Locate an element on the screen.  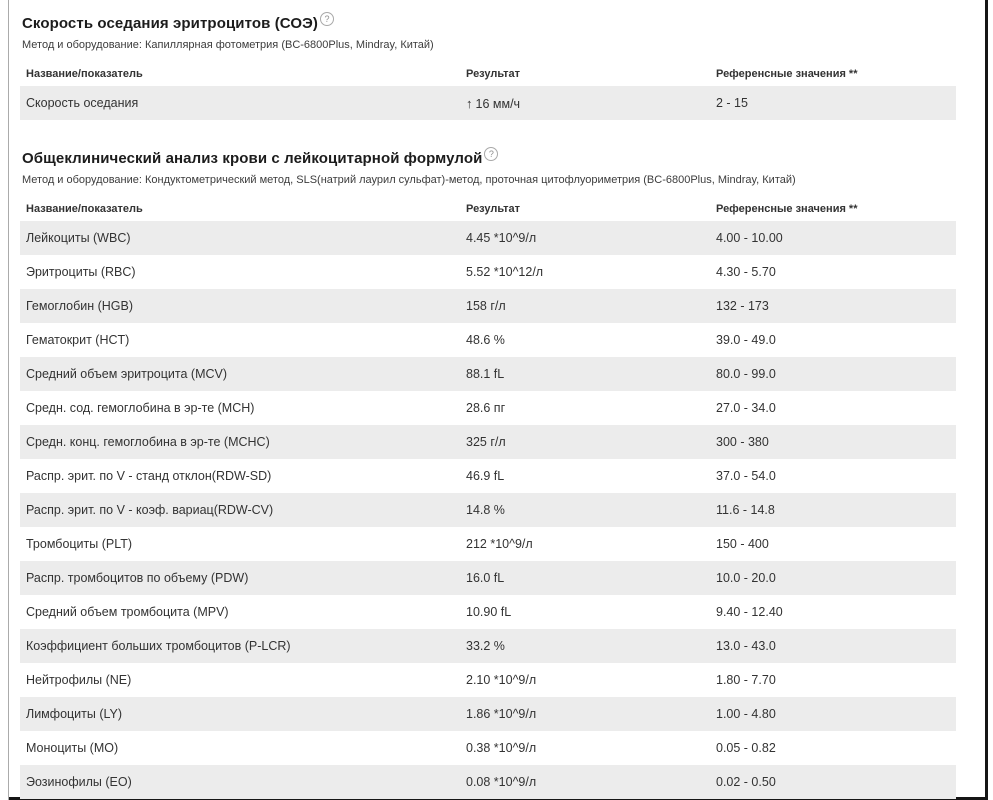
result-cell: 0.38 *10^9/л is located at coordinates (585, 748).